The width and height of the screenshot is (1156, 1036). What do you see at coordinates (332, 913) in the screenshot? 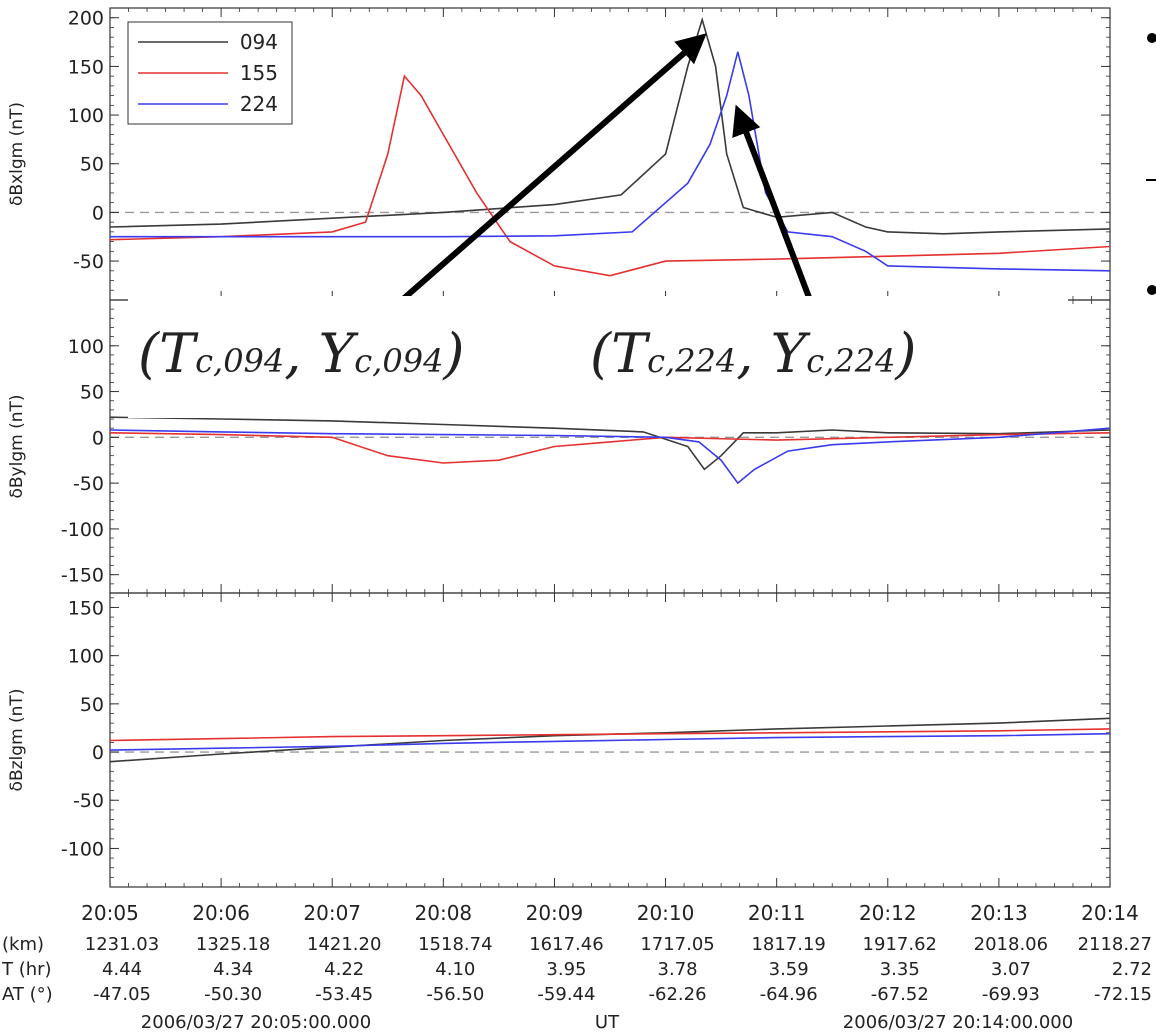
I see `x-tick-label: 20:07` at bounding box center [332, 913].